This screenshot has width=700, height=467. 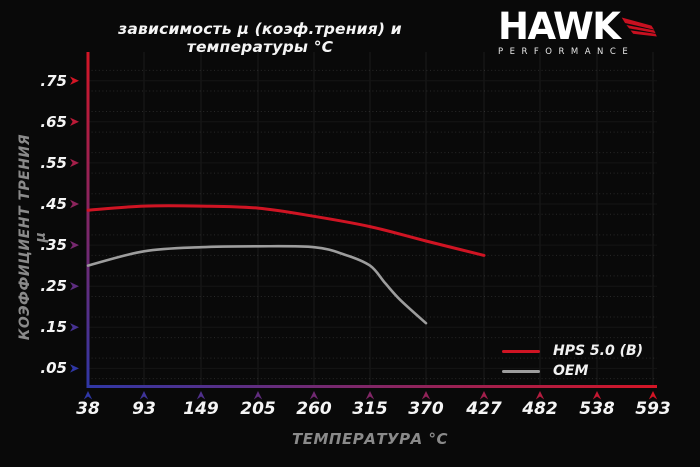 What do you see at coordinates (74, 224) in the screenshot?
I see `y-tick-arrows` at bounding box center [74, 224].